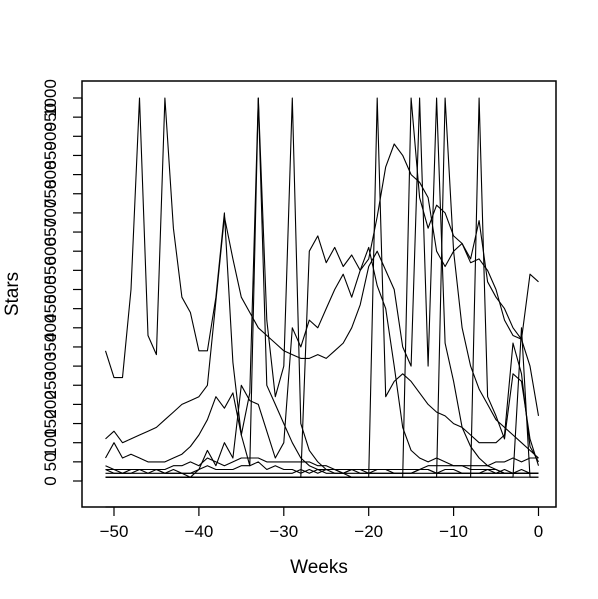  What do you see at coordinates (114, 531) in the screenshot?
I see `x-tick-label-0: −50` at bounding box center [114, 531].